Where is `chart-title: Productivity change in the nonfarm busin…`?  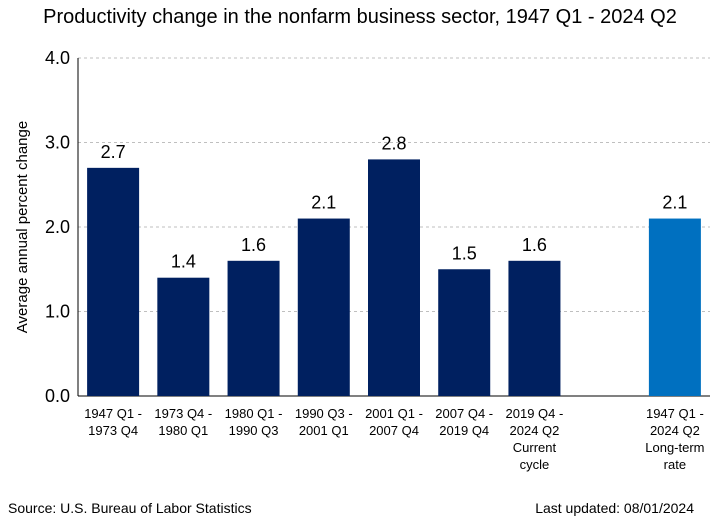 chart-title: Productivity change in the nonfarm busin… is located at coordinates (360, 17).